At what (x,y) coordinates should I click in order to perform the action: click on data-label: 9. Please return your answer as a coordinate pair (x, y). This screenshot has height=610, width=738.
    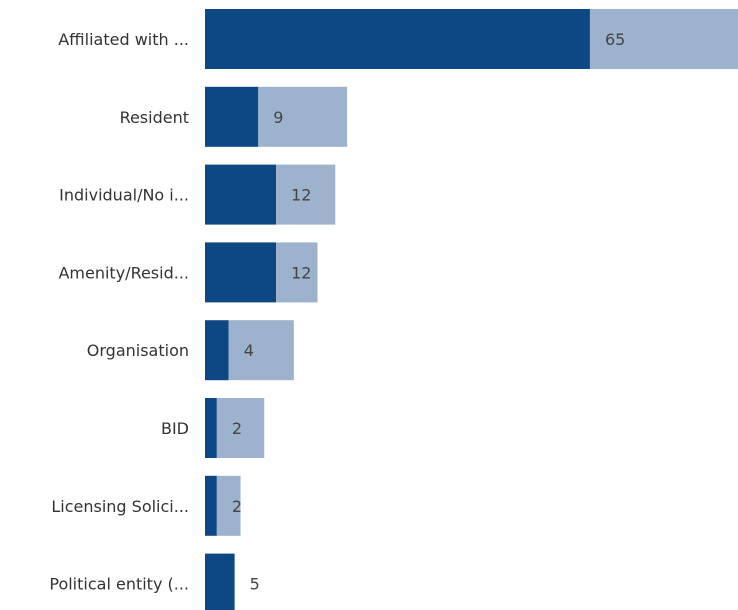
    Looking at the image, I should click on (278, 117).